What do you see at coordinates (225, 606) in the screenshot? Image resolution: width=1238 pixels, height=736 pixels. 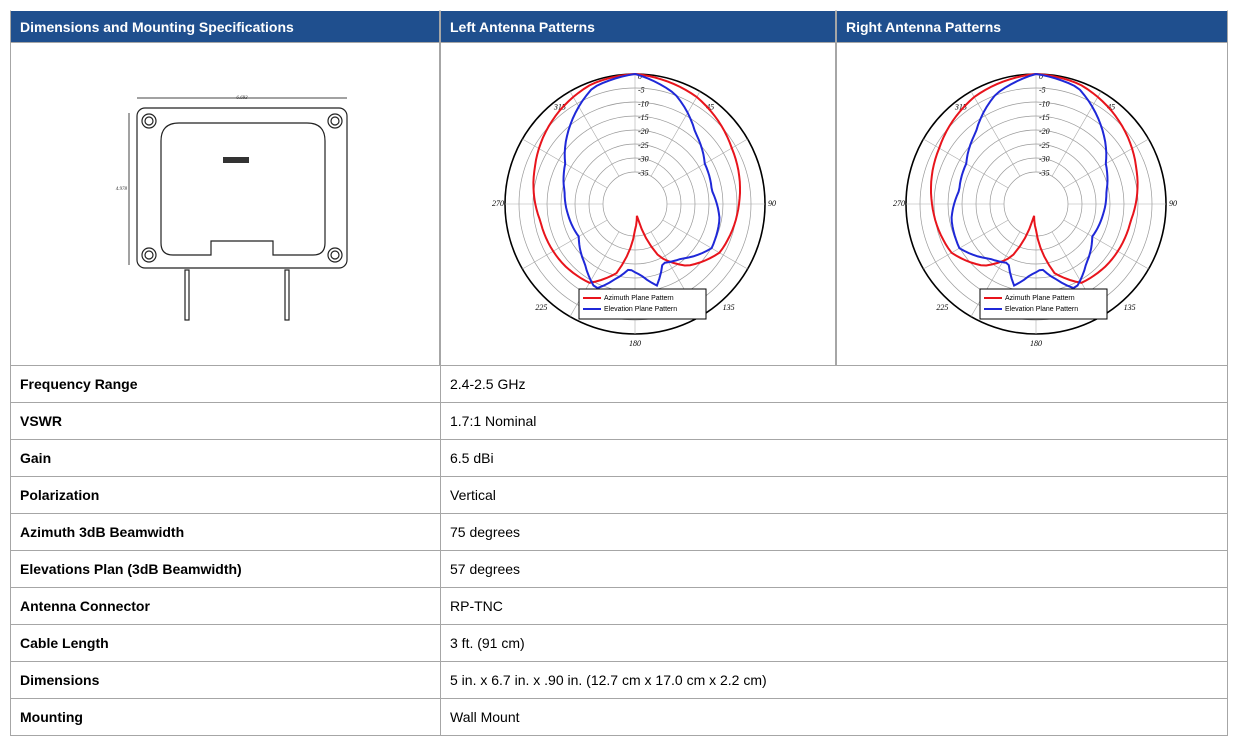 I see `spec-label: Antenna Connector` at bounding box center [225, 606].